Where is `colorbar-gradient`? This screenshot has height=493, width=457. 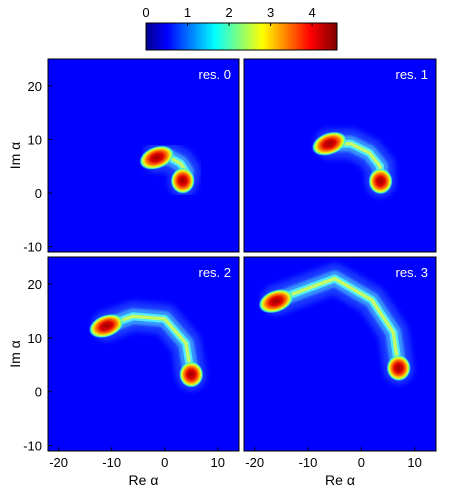 colorbar-gradient is located at coordinates (241, 36).